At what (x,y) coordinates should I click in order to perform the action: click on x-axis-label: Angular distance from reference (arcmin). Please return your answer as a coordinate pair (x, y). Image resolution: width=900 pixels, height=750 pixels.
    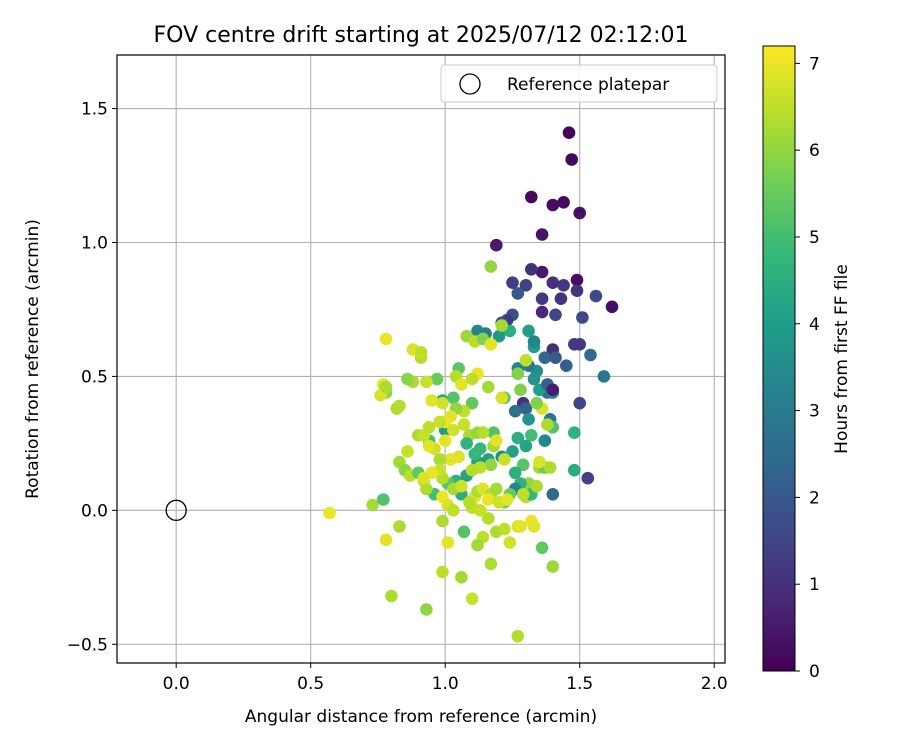
    Looking at the image, I should click on (421, 717).